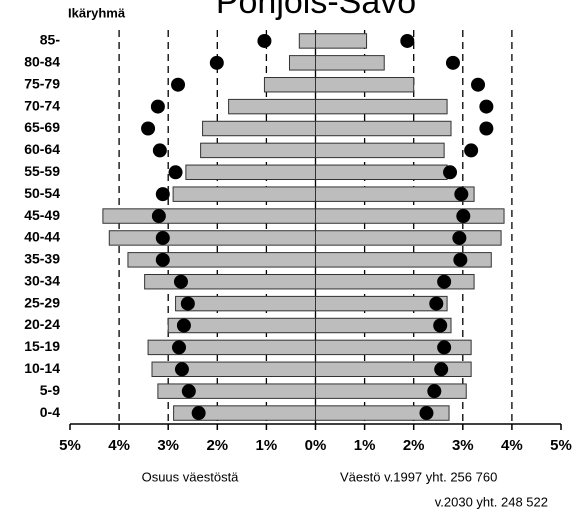 The height and width of the screenshot is (512, 575). Describe the element at coordinates (42, 302) in the screenshot. I see `category-label: 25-29` at that location.